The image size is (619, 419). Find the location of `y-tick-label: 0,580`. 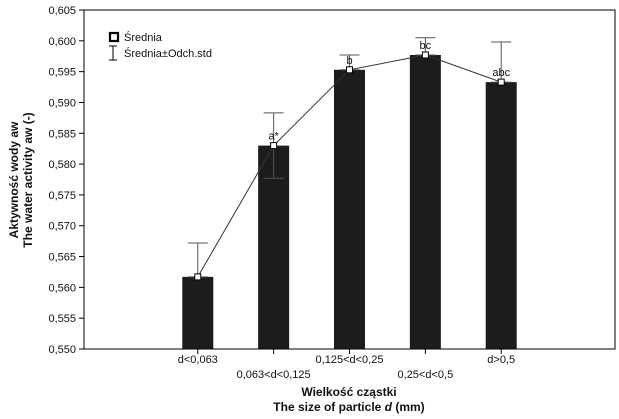

y-tick-label: 0,580 is located at coordinates (62, 165).